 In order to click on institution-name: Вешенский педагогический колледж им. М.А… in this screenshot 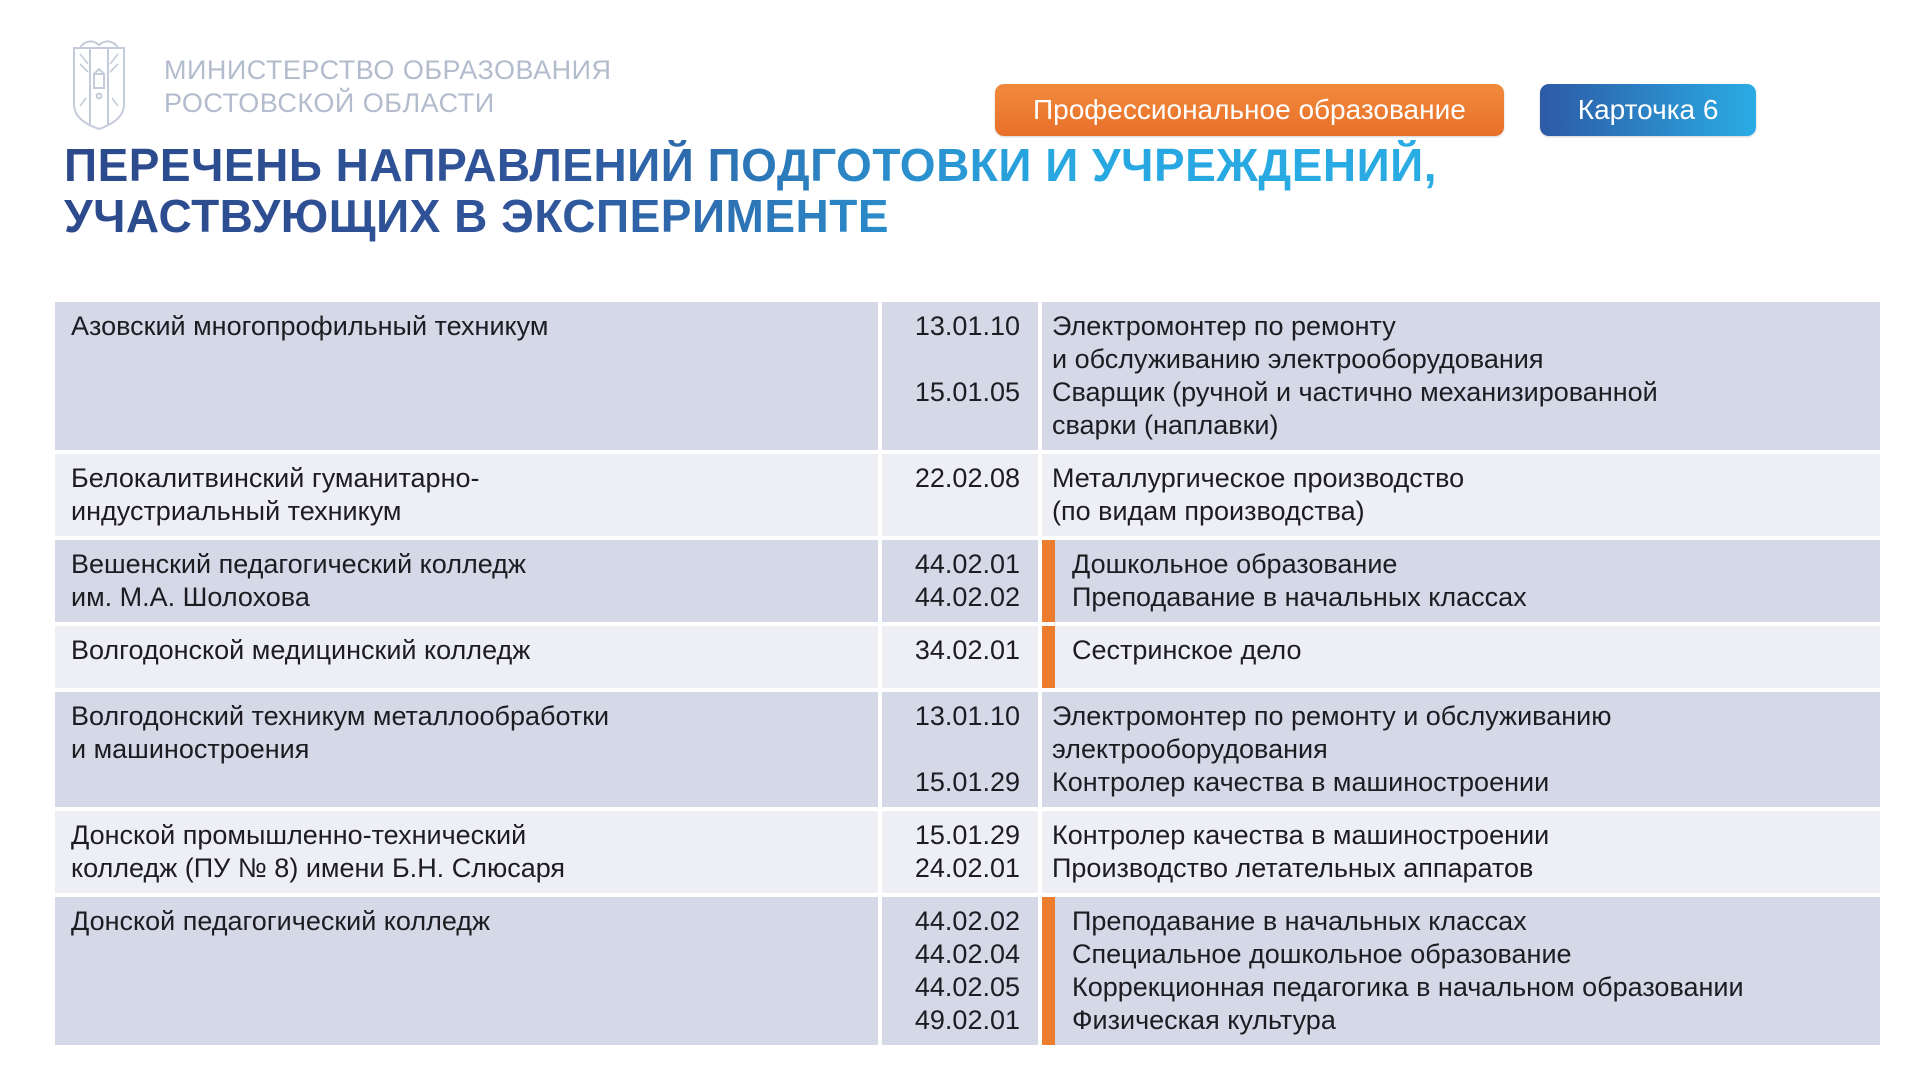, I will do `click(466, 581)`.